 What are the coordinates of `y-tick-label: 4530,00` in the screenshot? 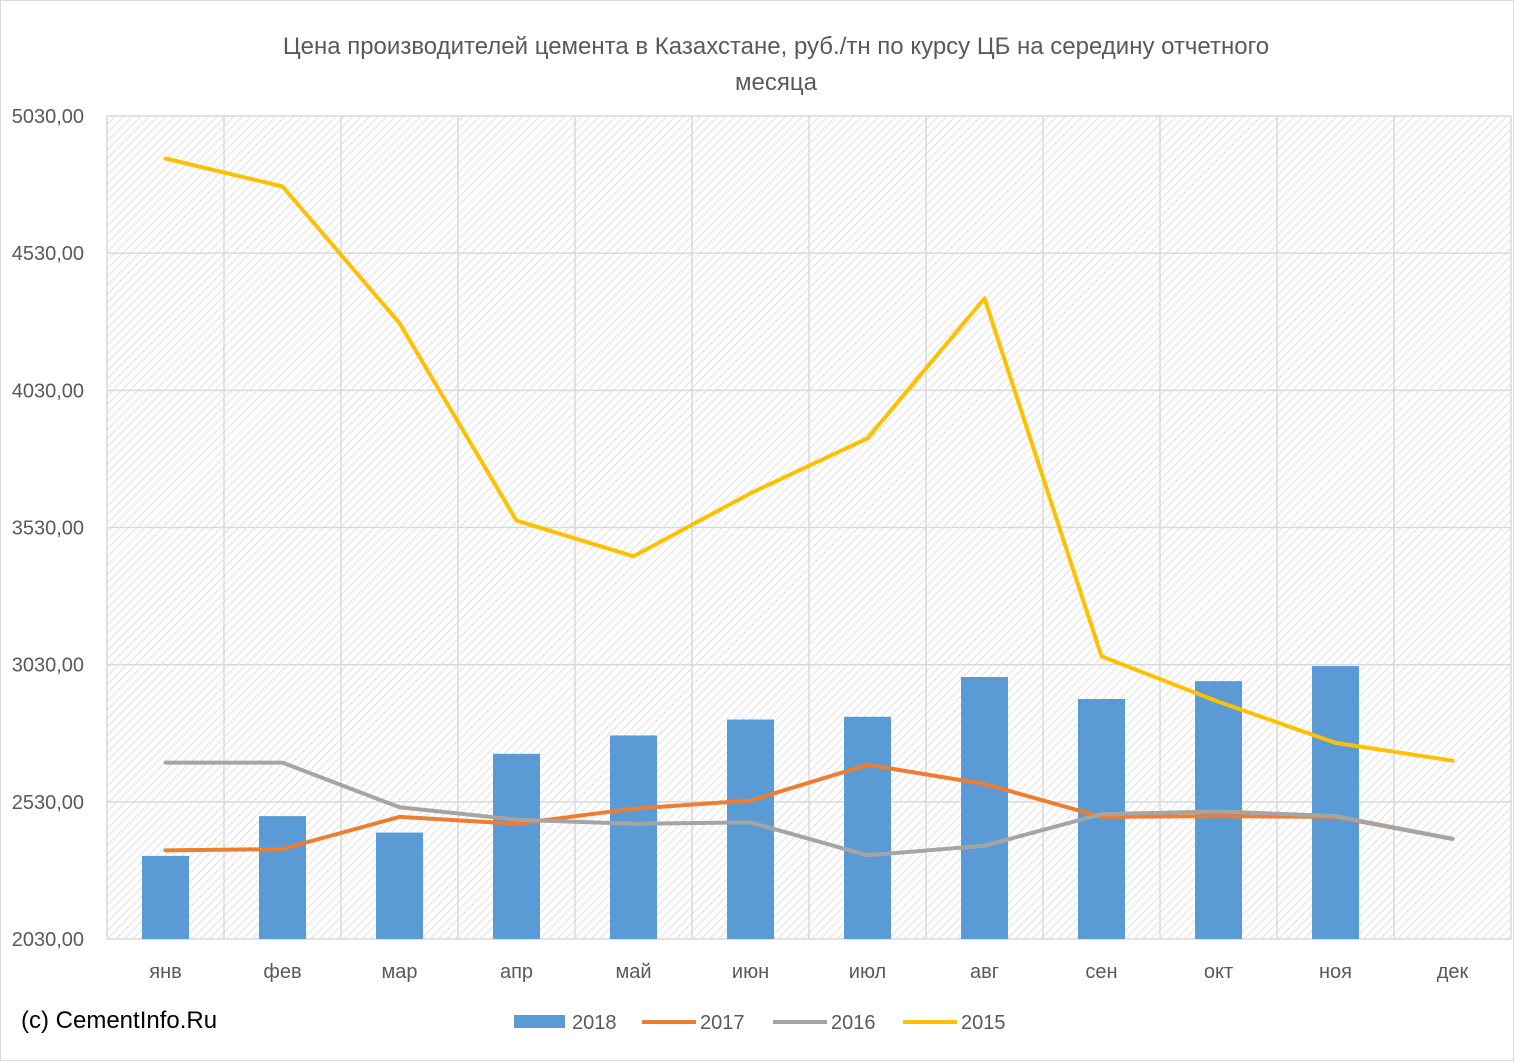 It's located at (48, 254).